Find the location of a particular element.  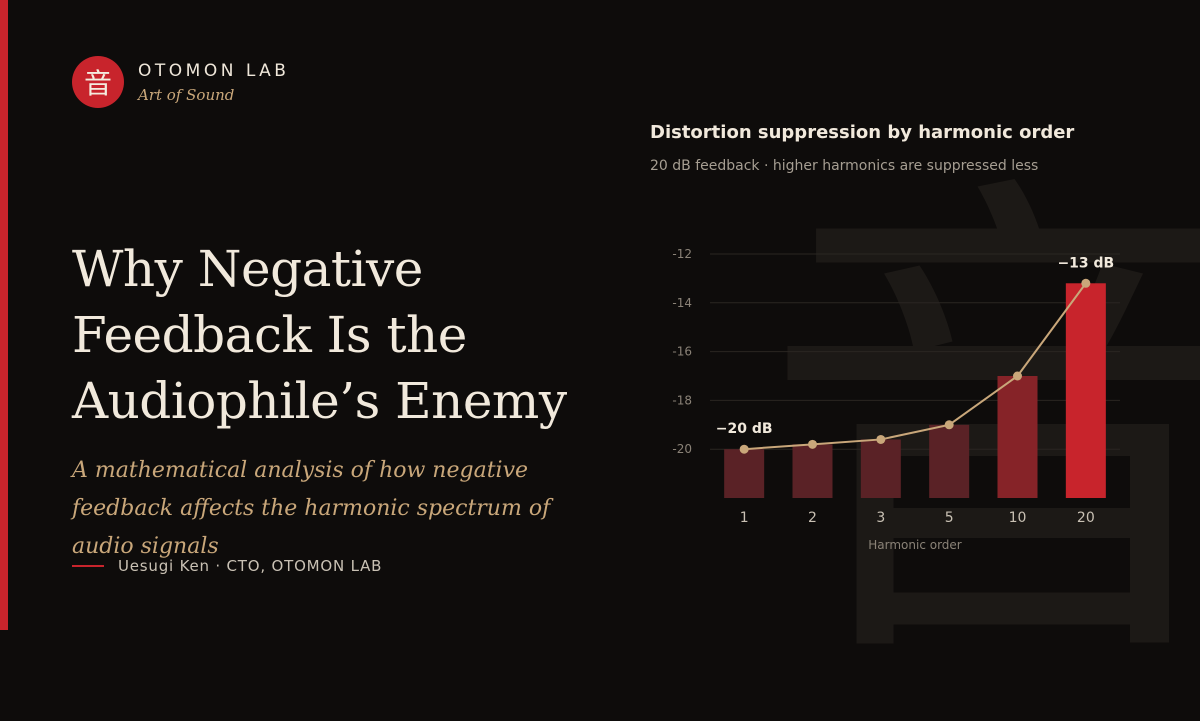

chart-title: Distortion suppression by harmonic order is located at coordinates (862, 132).